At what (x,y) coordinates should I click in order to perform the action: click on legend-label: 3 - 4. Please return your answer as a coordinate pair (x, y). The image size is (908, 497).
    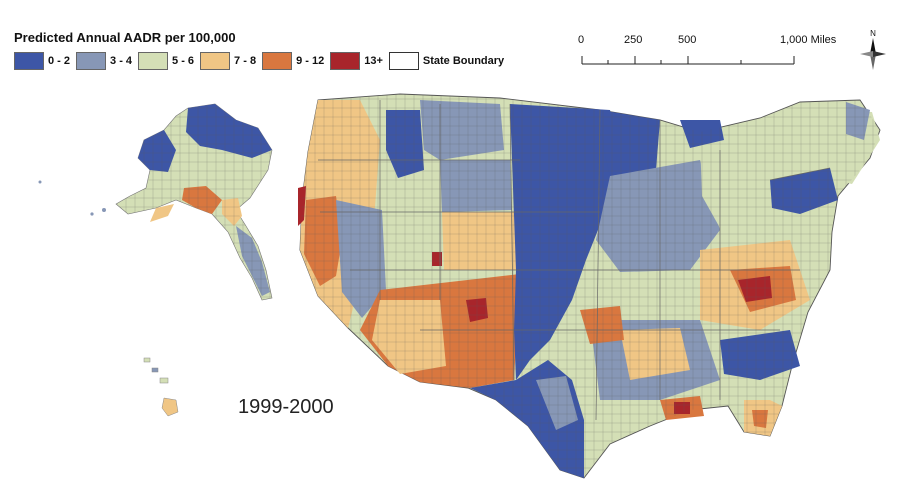
    Looking at the image, I should click on (121, 61).